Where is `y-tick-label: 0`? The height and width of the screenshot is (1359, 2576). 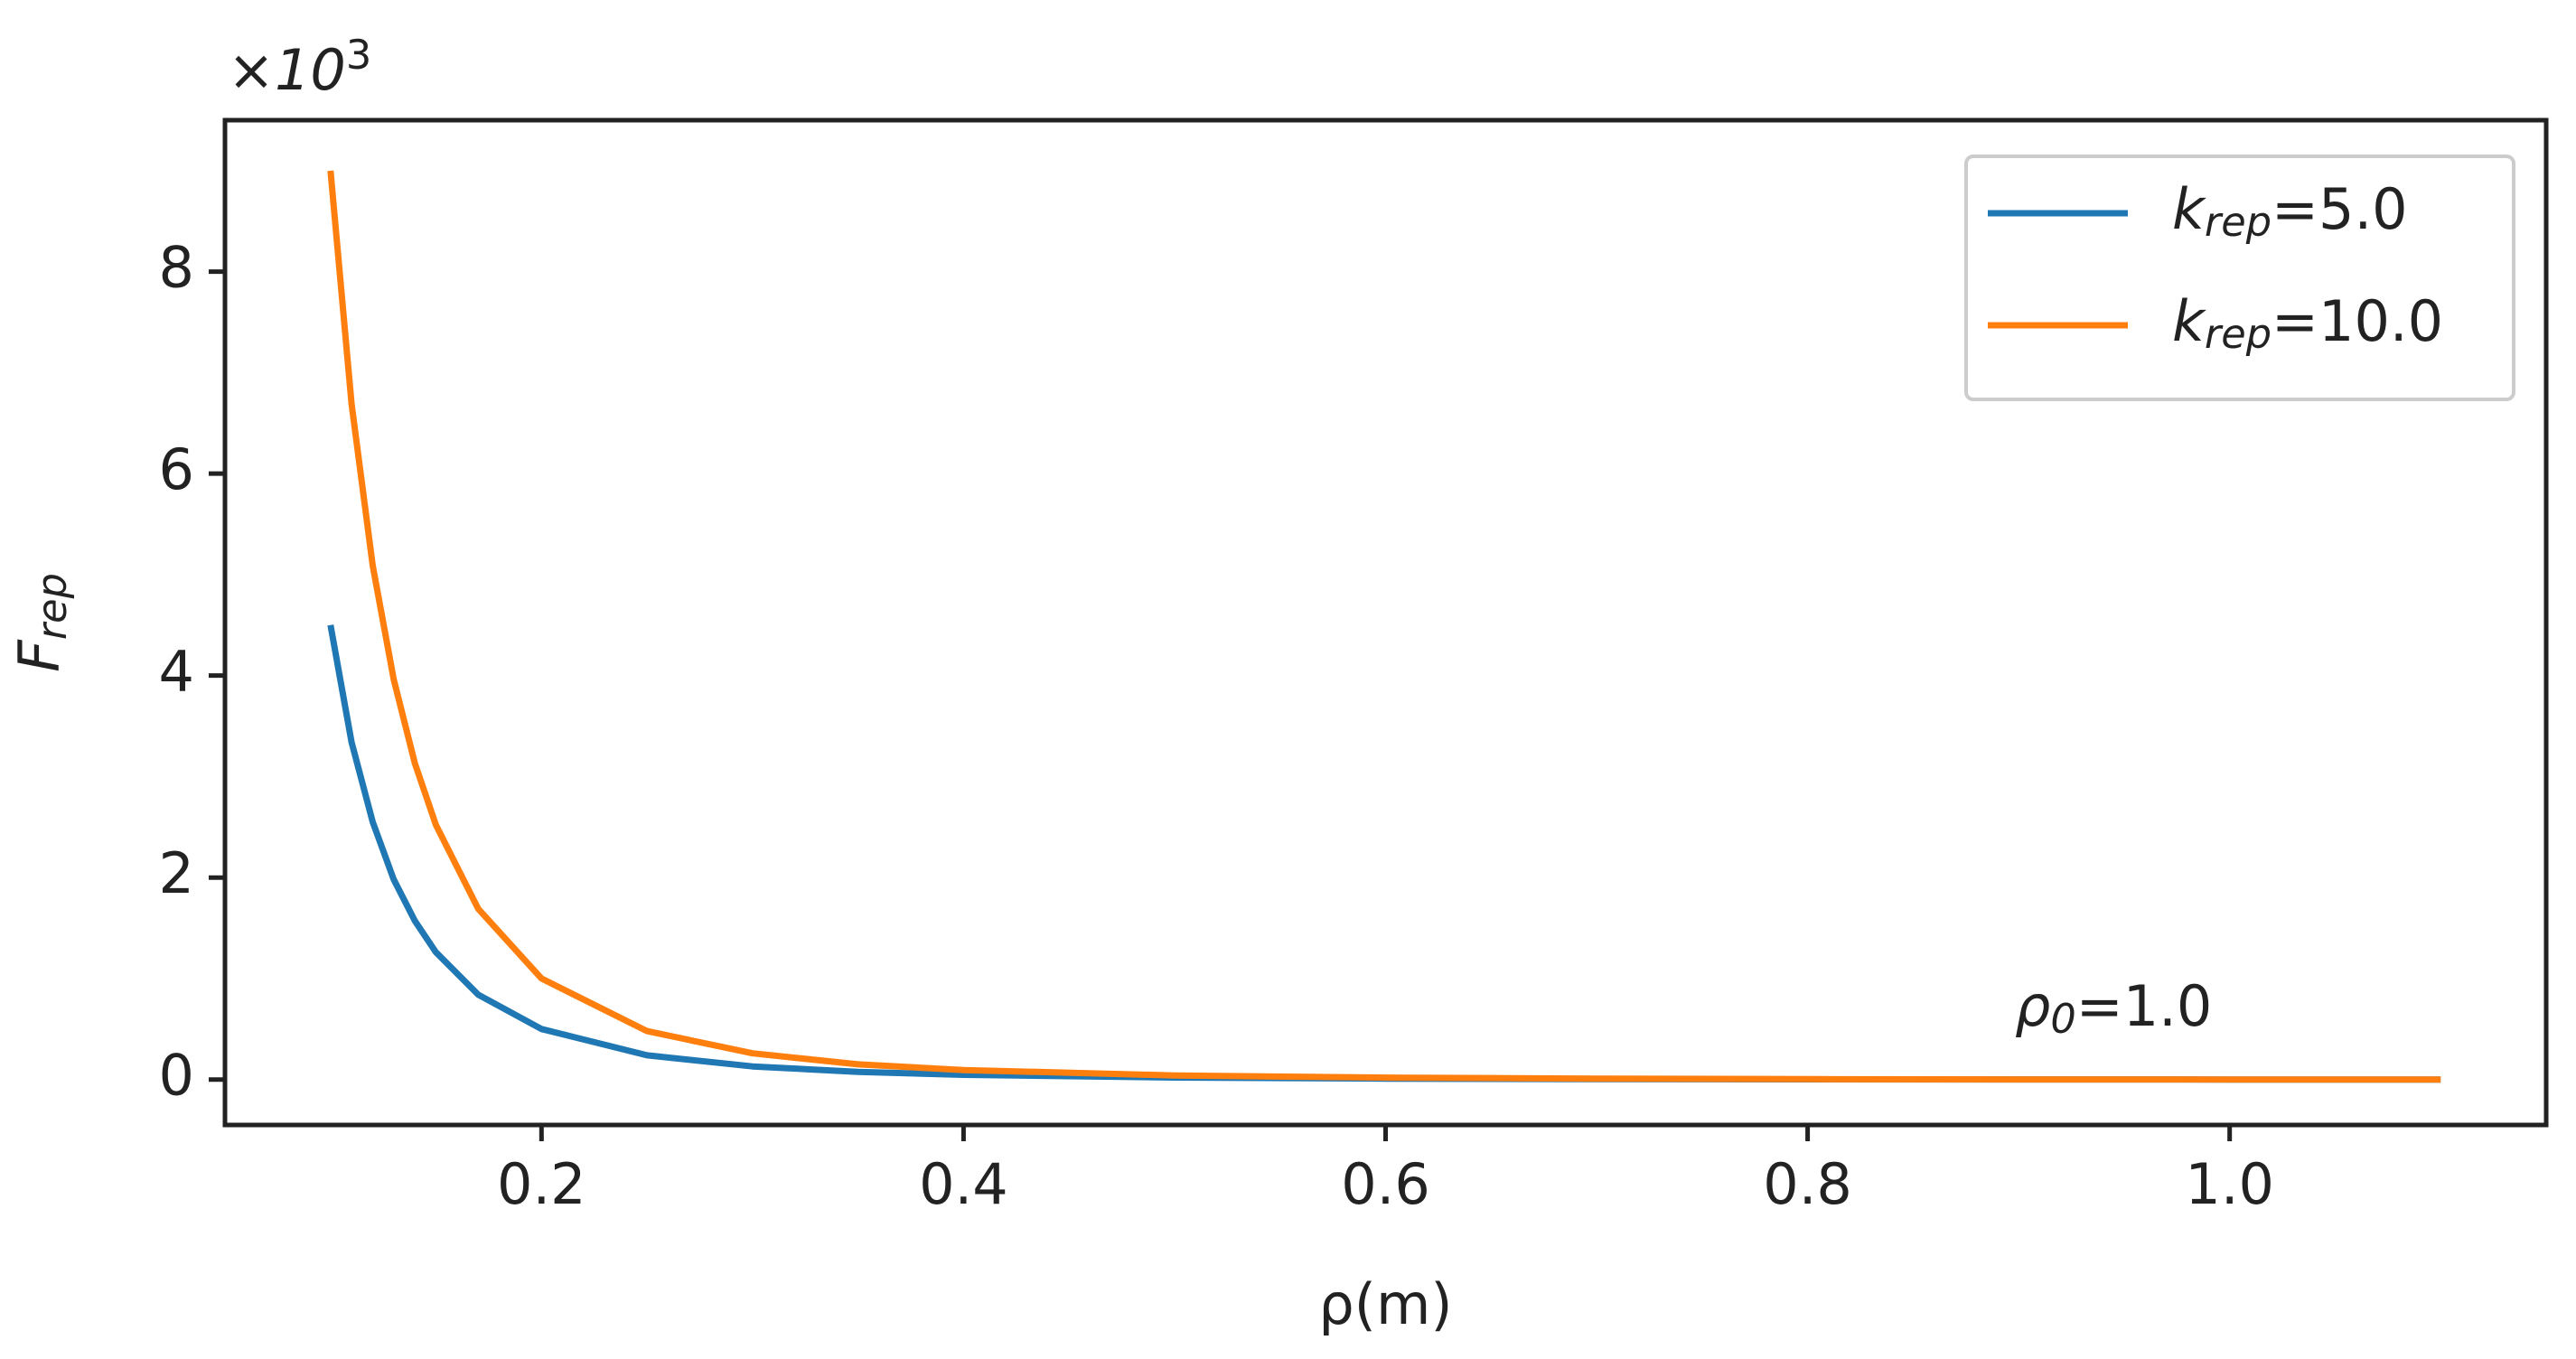
y-tick-label: 0 is located at coordinates (176, 1076).